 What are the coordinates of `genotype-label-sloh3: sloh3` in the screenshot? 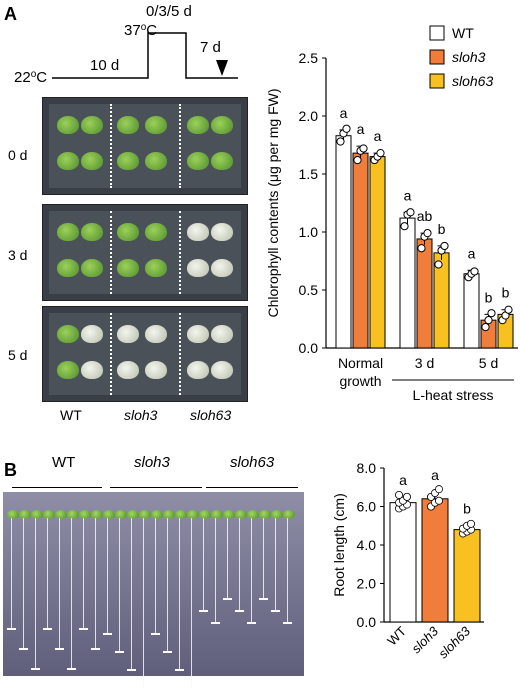 It's located at (141, 415).